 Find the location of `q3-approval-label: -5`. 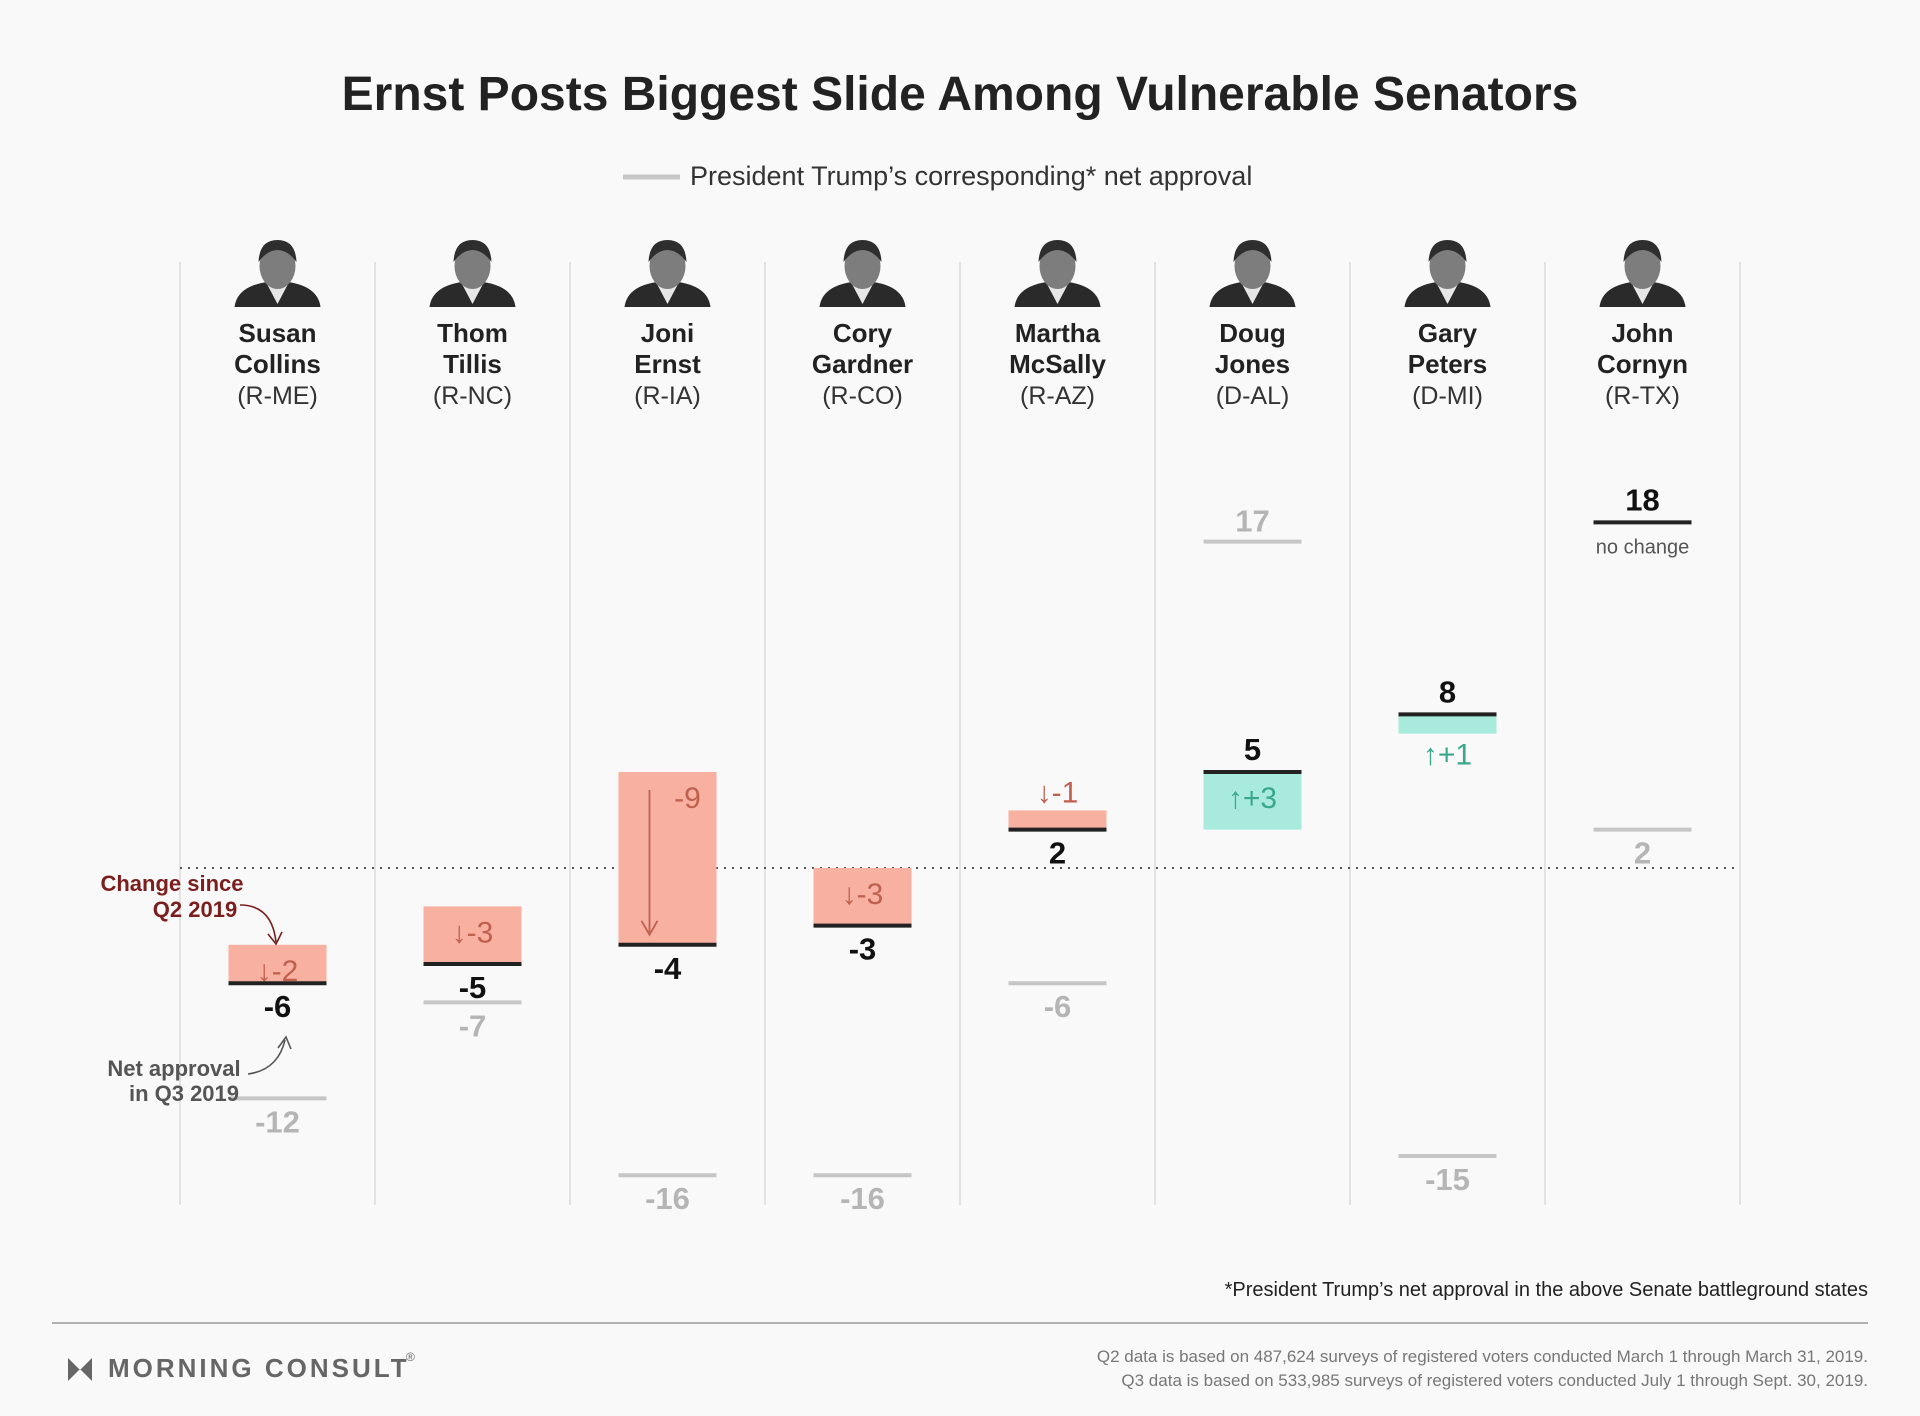

q3-approval-label: -5 is located at coordinates (473, 987).